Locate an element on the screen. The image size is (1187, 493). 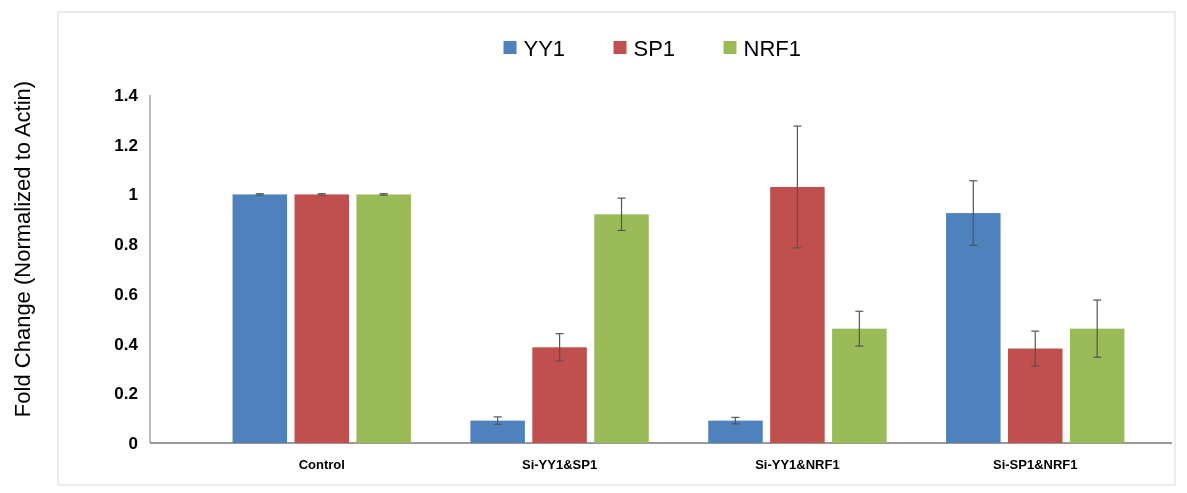
y-tick-label: 0 is located at coordinates (133, 443).